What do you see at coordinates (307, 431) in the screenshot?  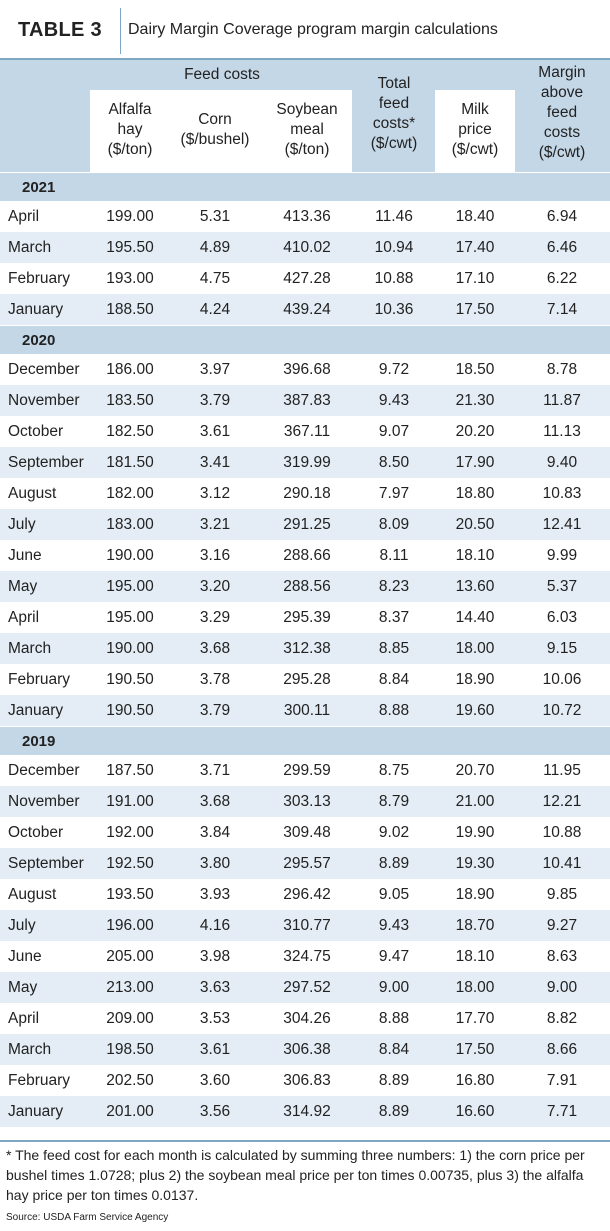 I see `soybean-meal-cell: 367.11` at bounding box center [307, 431].